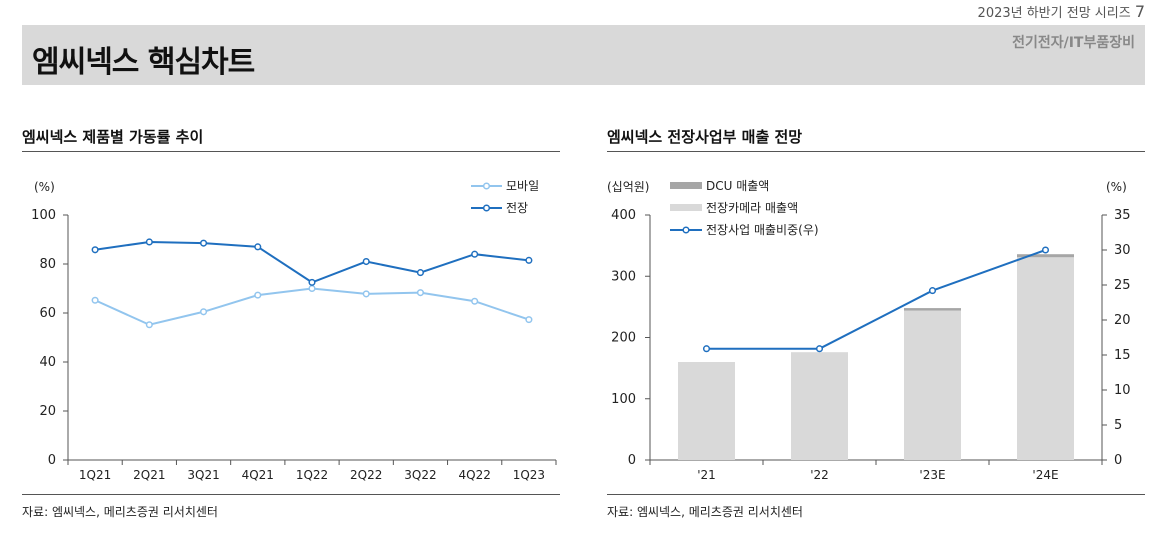  What do you see at coordinates (522, 186) in the screenshot?
I see `chart1-series-mobile-legend-label: 모바일` at bounding box center [522, 186].